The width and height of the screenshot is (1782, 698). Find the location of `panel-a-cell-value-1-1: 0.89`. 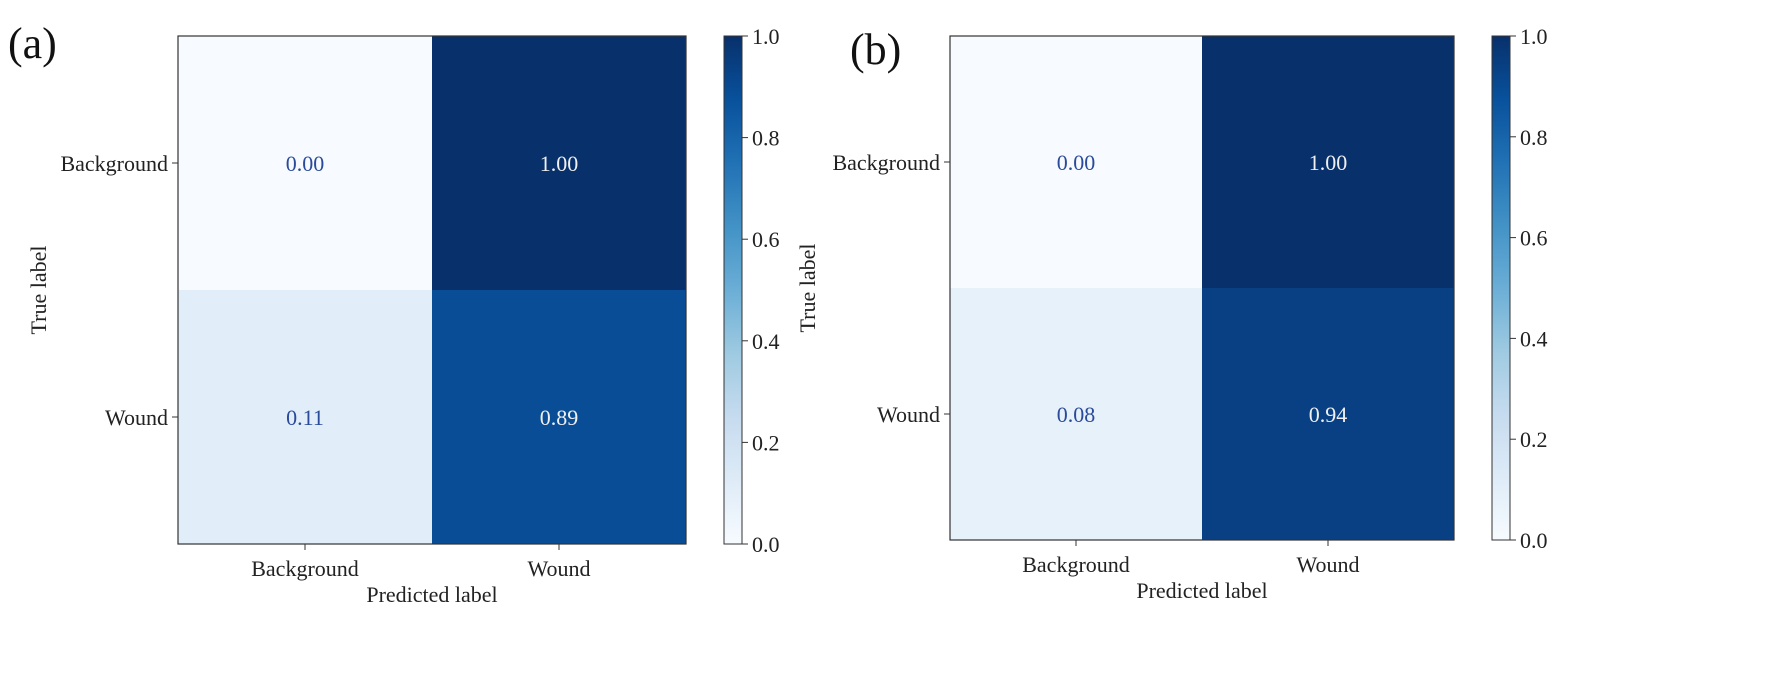

panel-a-cell-value-1-1: 0.89 is located at coordinates (559, 417).